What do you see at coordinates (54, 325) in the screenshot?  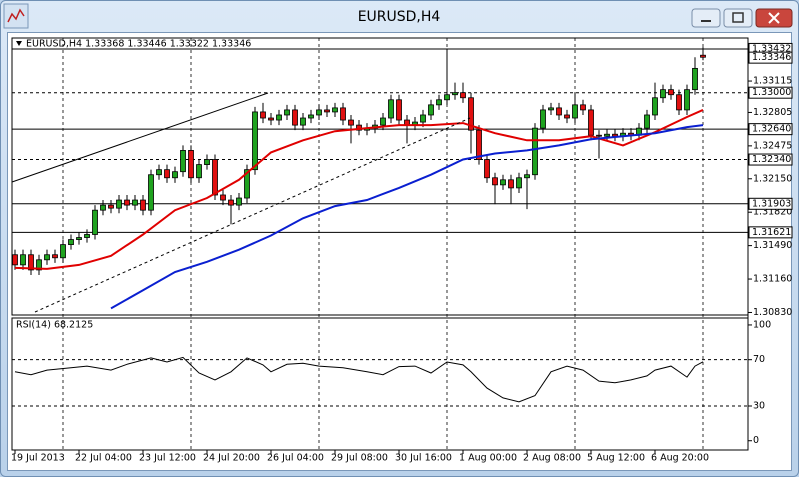 I see `rsi-header: RSI(14) 68.2125` at bounding box center [54, 325].